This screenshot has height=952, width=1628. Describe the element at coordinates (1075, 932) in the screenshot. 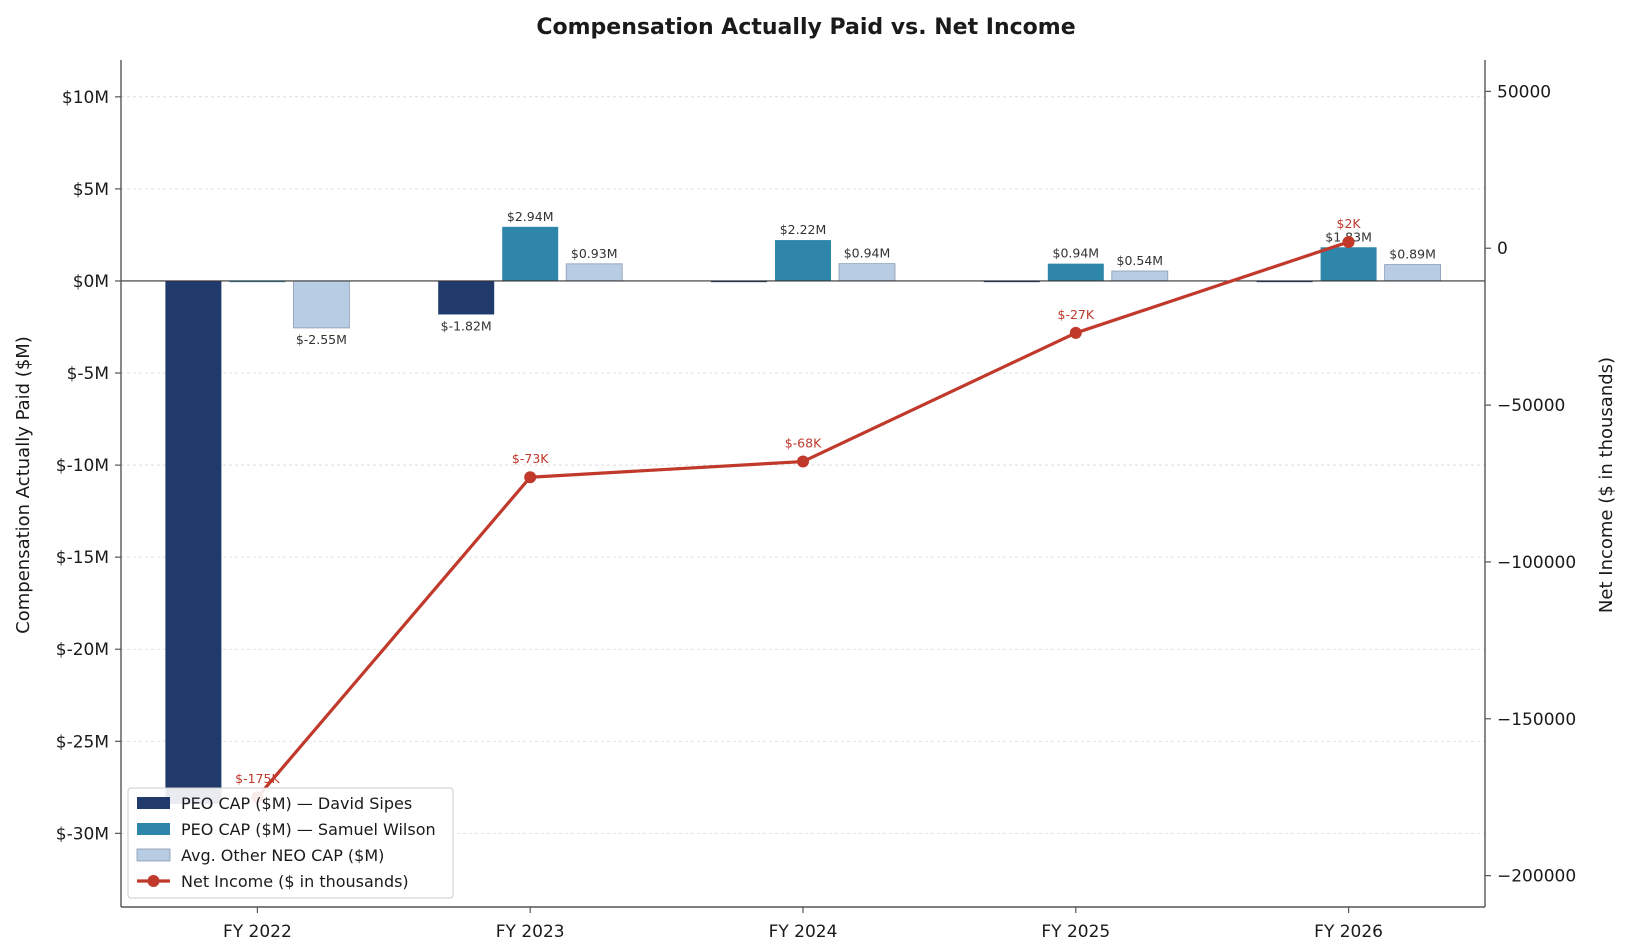

I see `x-tick-label: FY 2025` at that location.